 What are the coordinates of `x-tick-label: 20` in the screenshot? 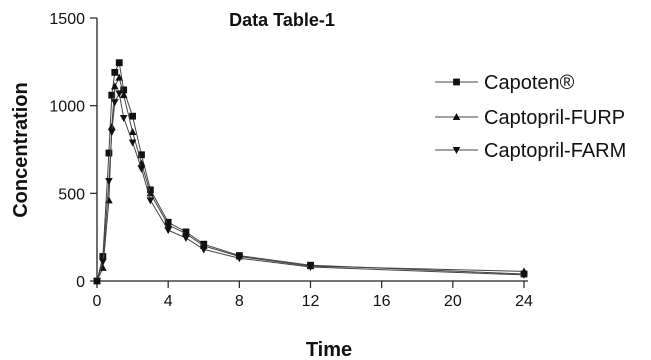 It's located at (453, 301).